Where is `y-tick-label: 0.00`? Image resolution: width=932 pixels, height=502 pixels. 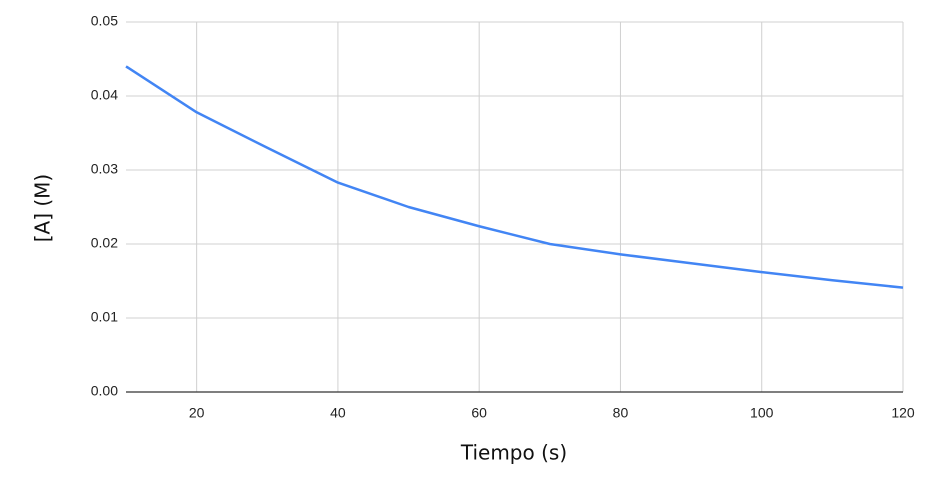
y-tick-label: 0.00 is located at coordinates (104, 391).